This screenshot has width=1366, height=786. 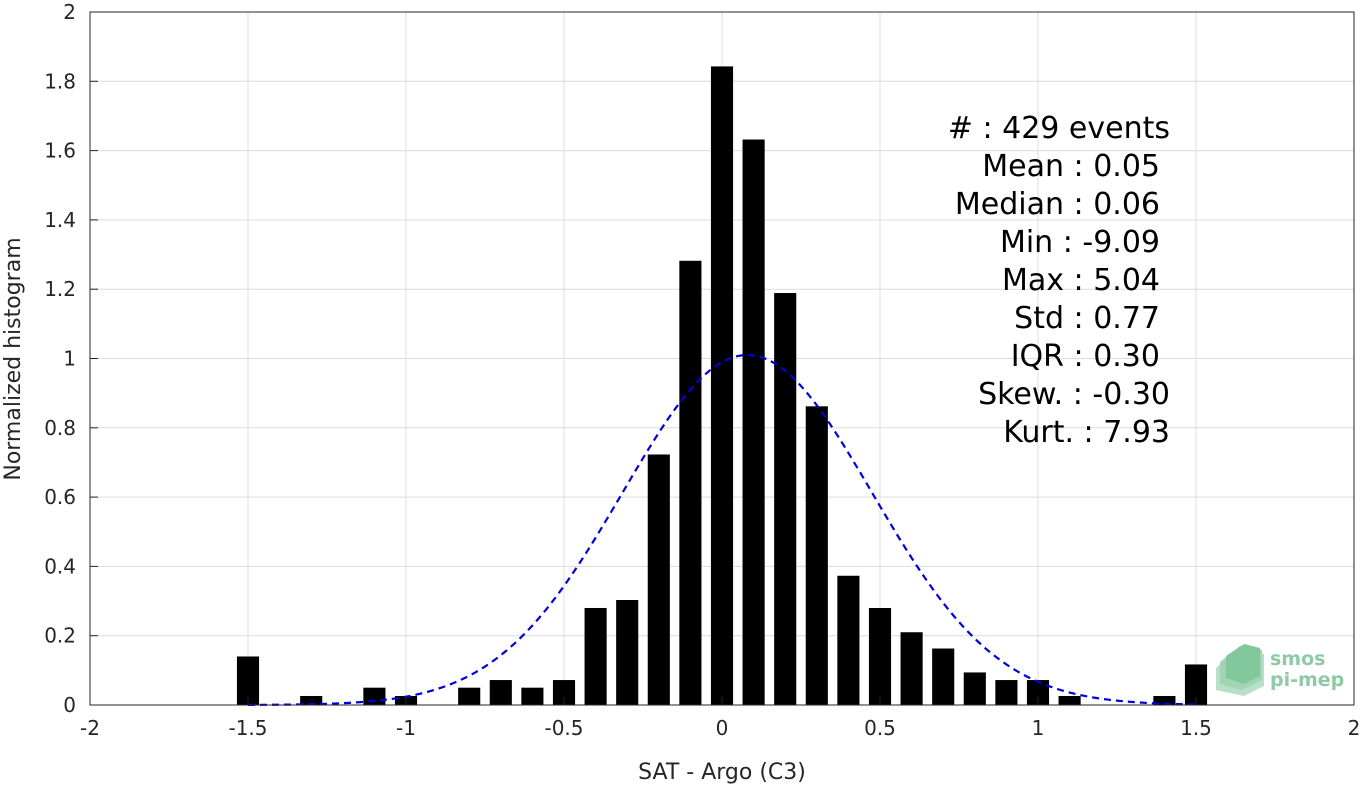 I want to click on y-tick-label: 1, so click(x=69, y=359).